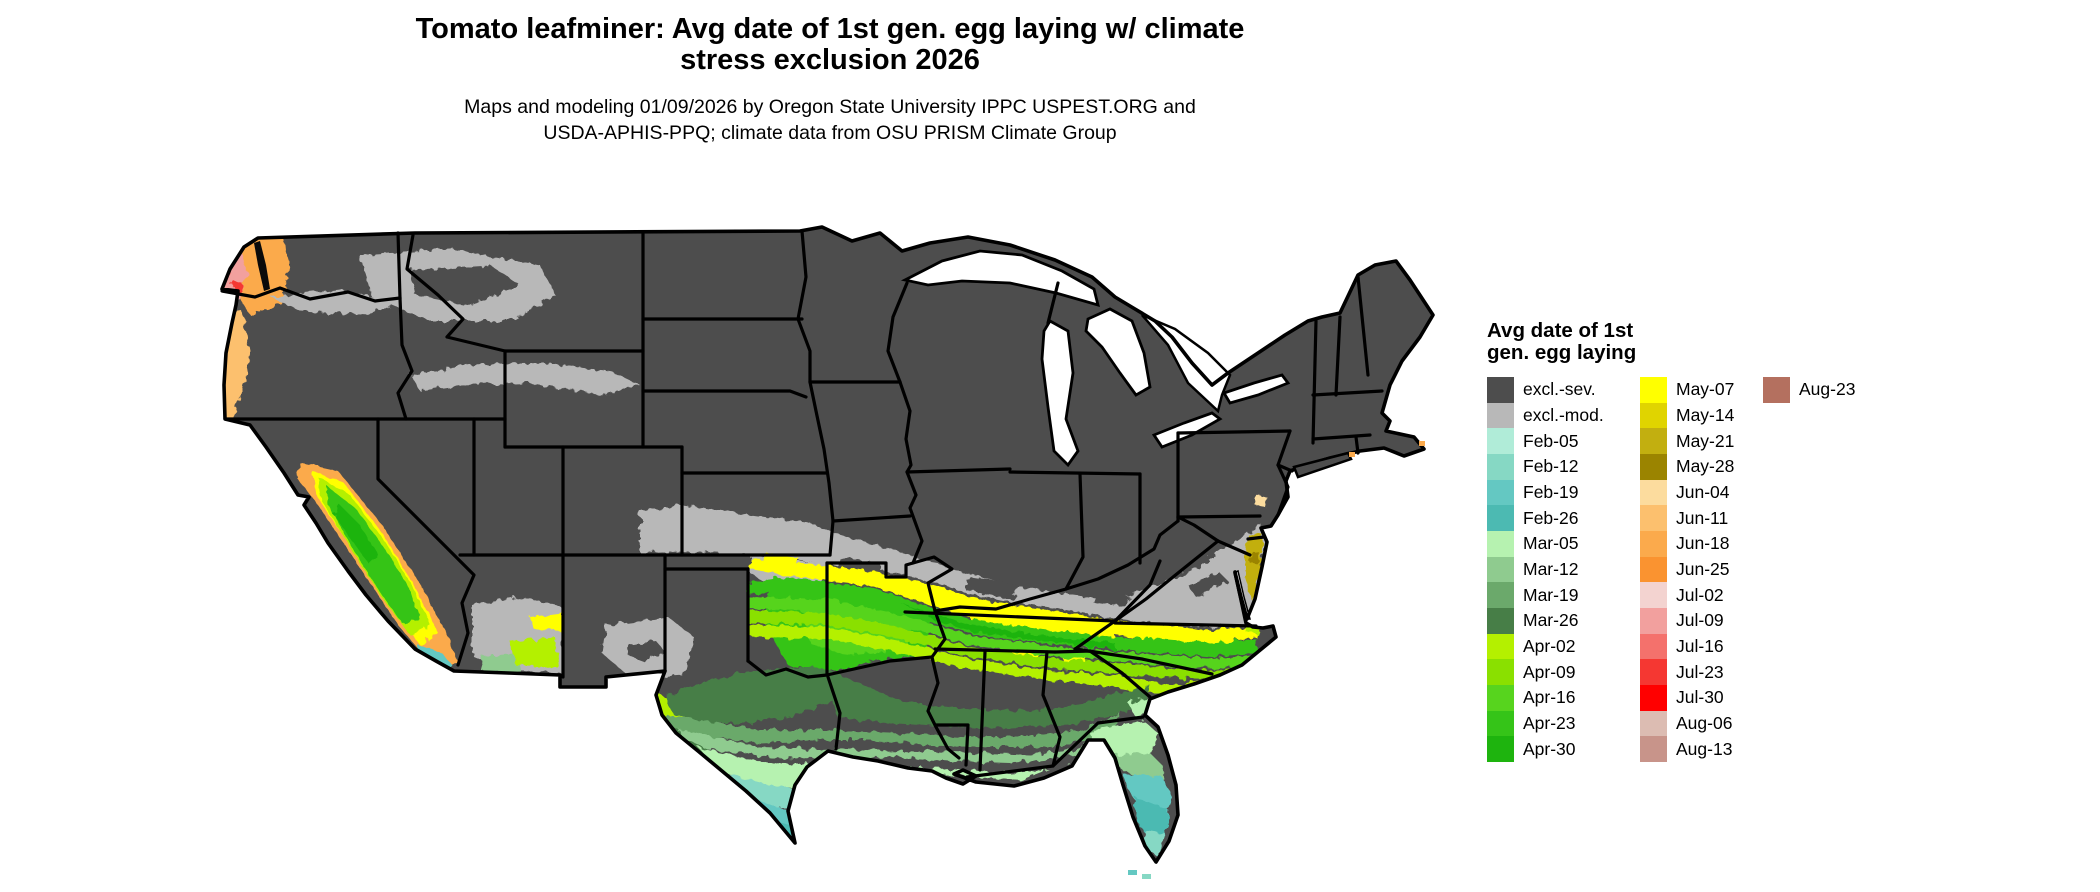 The width and height of the screenshot is (2100, 892). Describe the element at coordinates (765, 791) in the screenshot. I see `region-stx-feb12` at that location.